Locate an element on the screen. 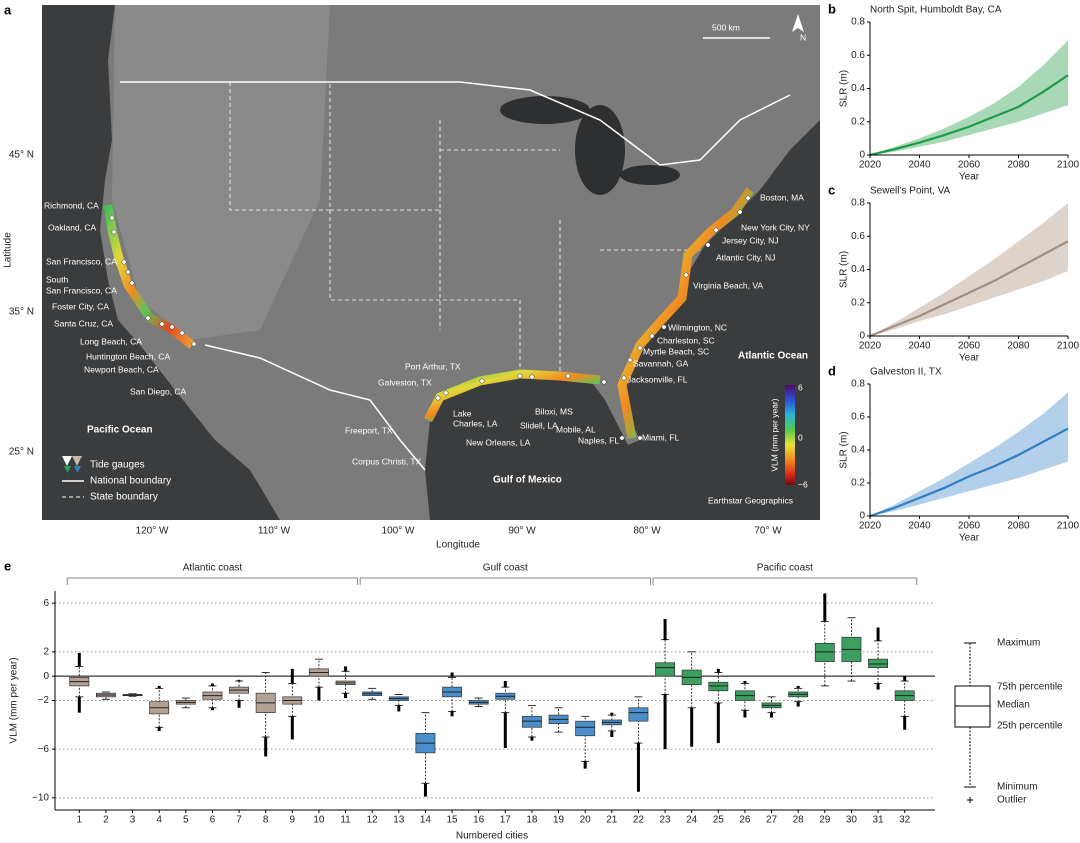 Image resolution: width=1080 pixels, height=843 pixels. legend-label: State boundary is located at coordinates (124, 497).